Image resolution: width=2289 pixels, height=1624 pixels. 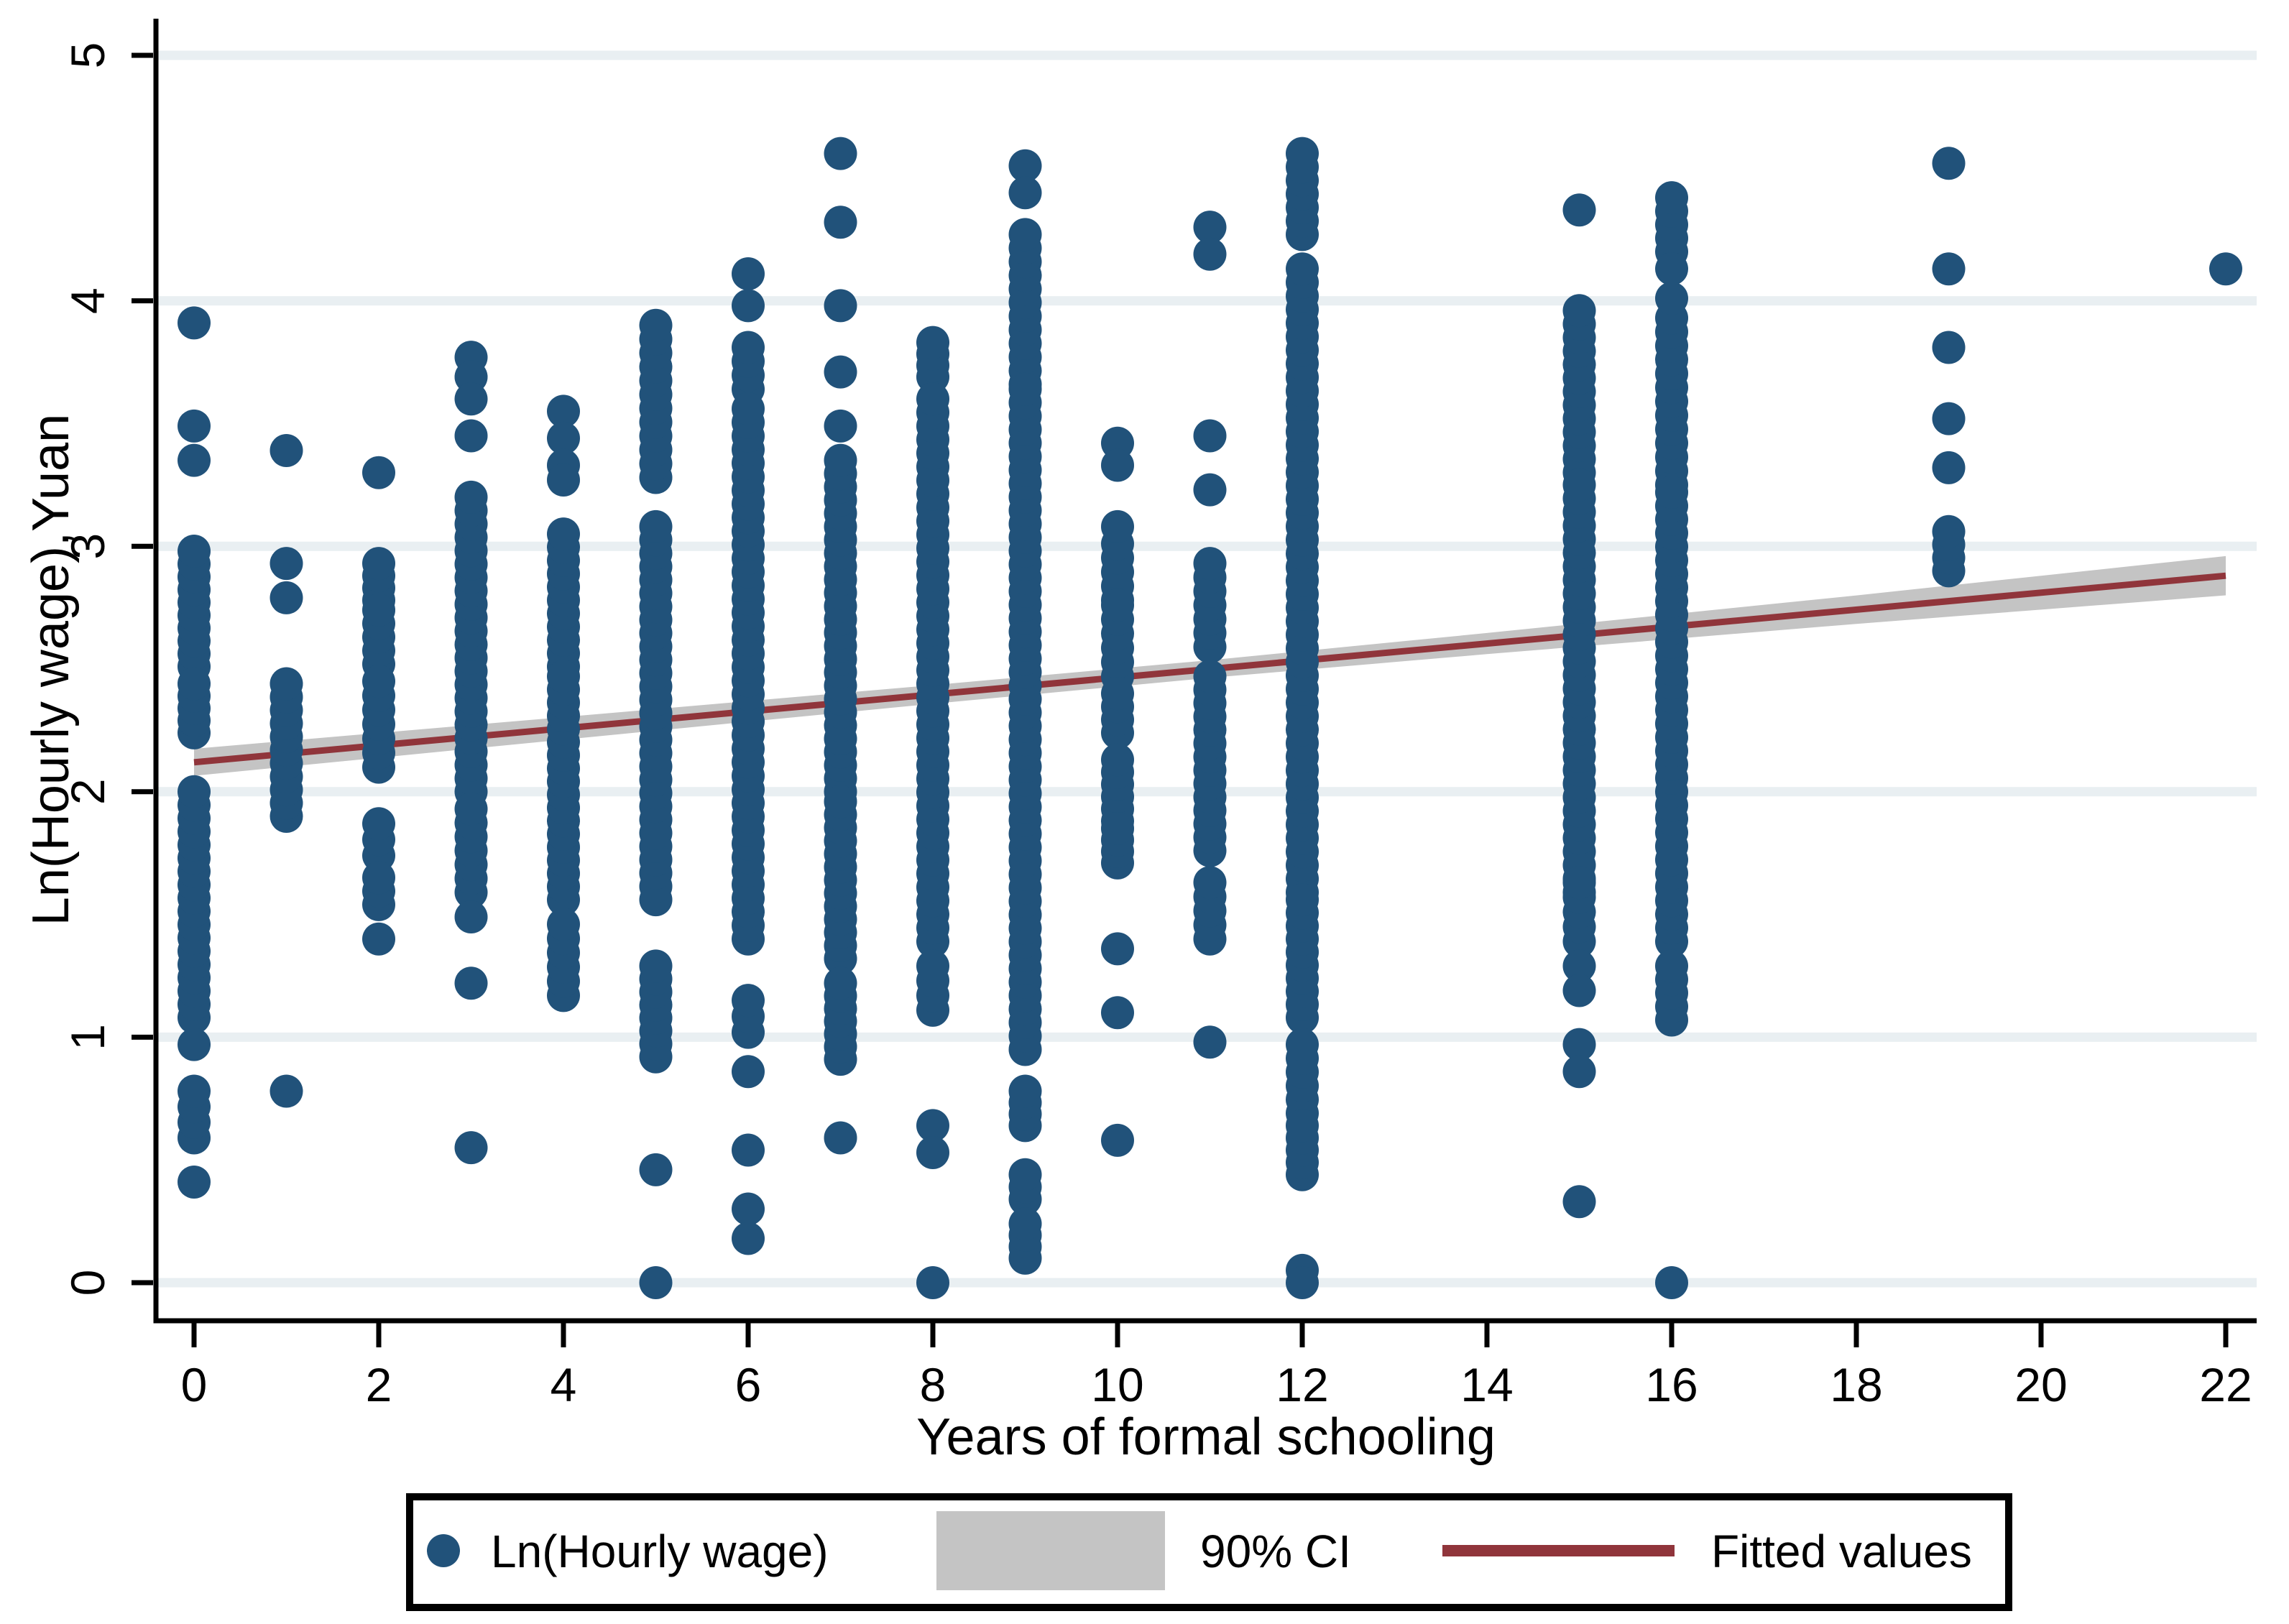 What do you see at coordinates (1856, 1384) in the screenshot?
I see `x-tick-label: 18` at bounding box center [1856, 1384].